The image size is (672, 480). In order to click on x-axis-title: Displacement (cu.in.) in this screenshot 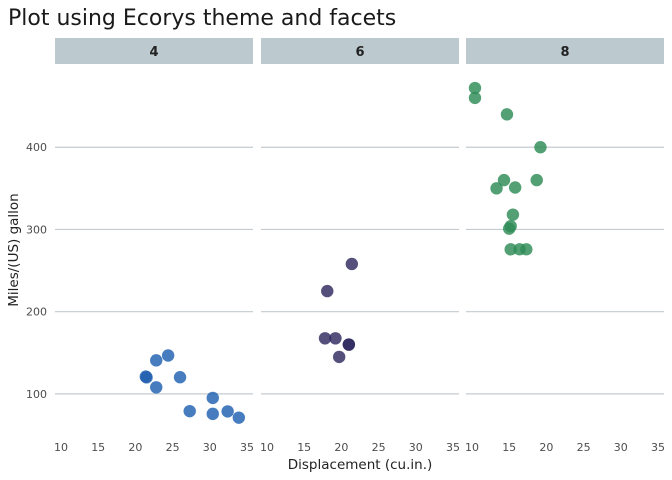, I will do `click(360, 465)`.